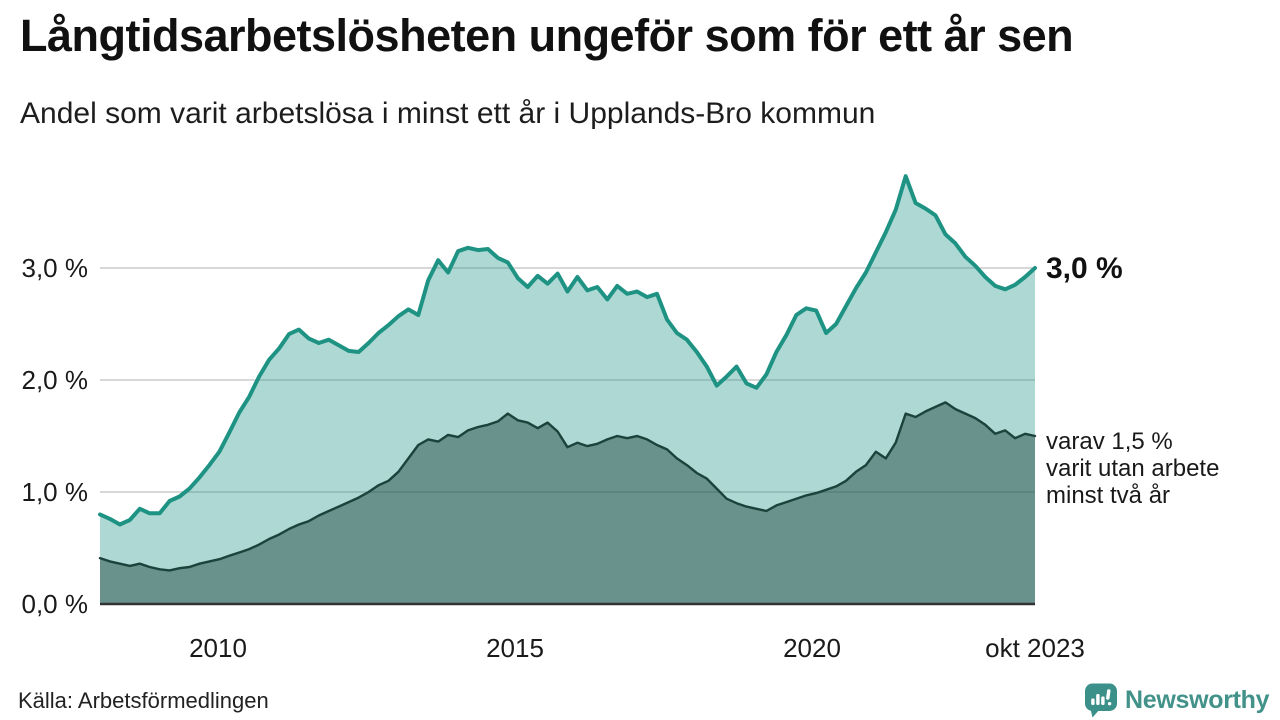 The image size is (1280, 720). What do you see at coordinates (1101, 700) in the screenshot?
I see `newsworthy-logo-icon` at bounding box center [1101, 700].